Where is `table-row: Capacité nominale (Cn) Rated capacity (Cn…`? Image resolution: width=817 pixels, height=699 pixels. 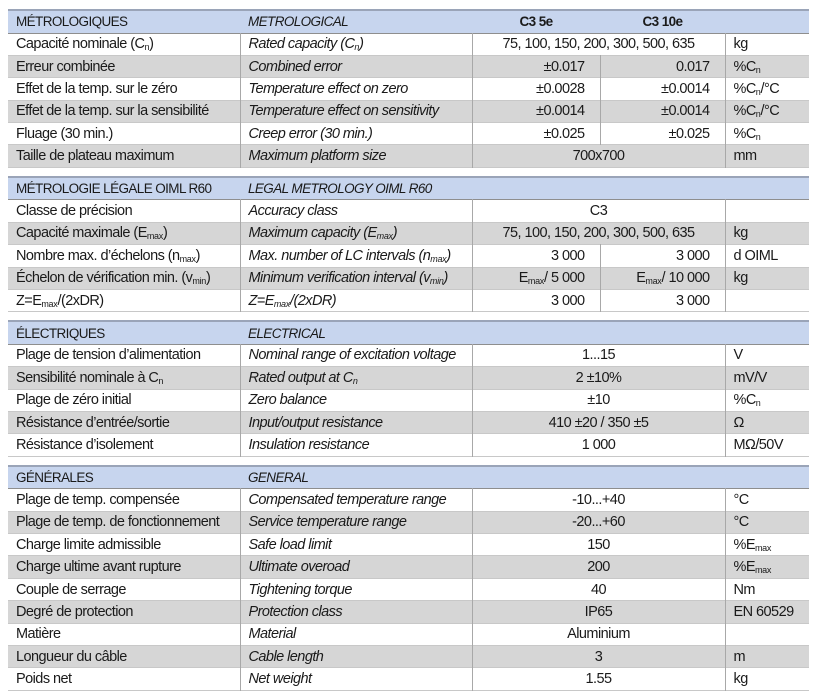
table-row: Capacité nominale (Cn) Rated capacity (Cn… is located at coordinates (408, 44).